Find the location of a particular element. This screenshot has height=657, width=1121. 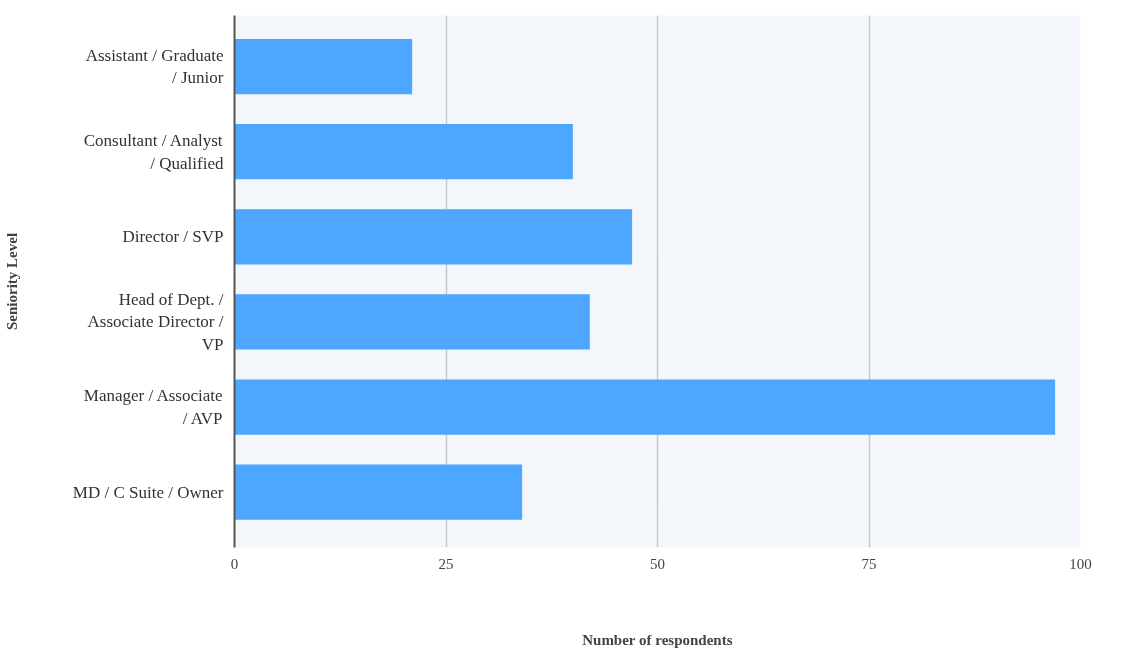

y-tick-label: Consultant / Analyst / Qualified is located at coordinates (153, 151).